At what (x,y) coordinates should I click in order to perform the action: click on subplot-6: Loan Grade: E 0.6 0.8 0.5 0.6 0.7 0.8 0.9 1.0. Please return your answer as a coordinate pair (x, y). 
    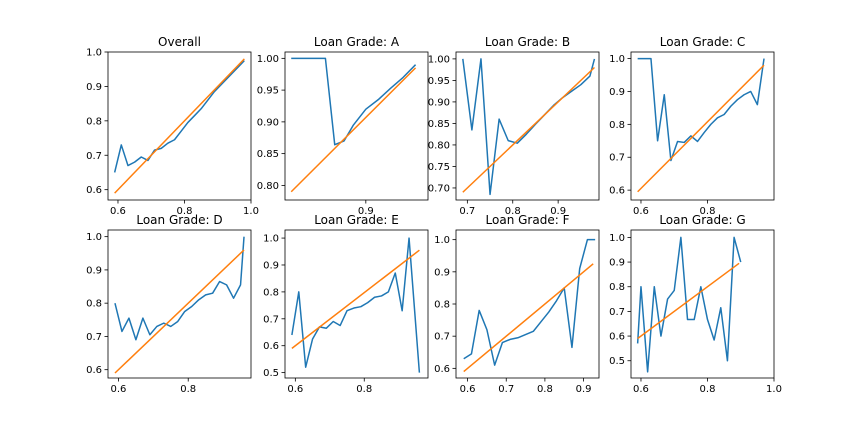
    Looking at the image, I should click on (346, 304).